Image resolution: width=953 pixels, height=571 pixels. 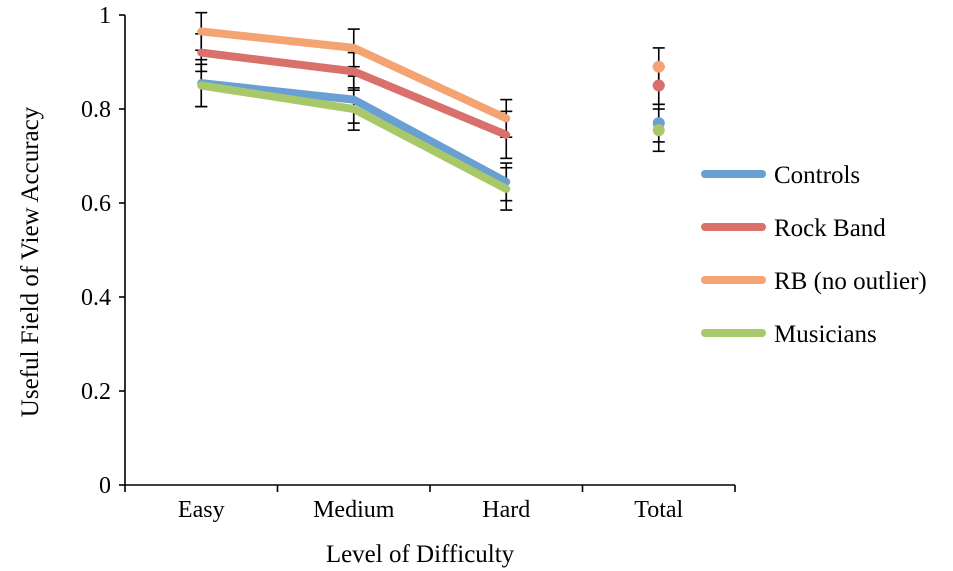 I want to click on y-axis-title: Useful Field of View Accuracy, so click(x=30, y=261).